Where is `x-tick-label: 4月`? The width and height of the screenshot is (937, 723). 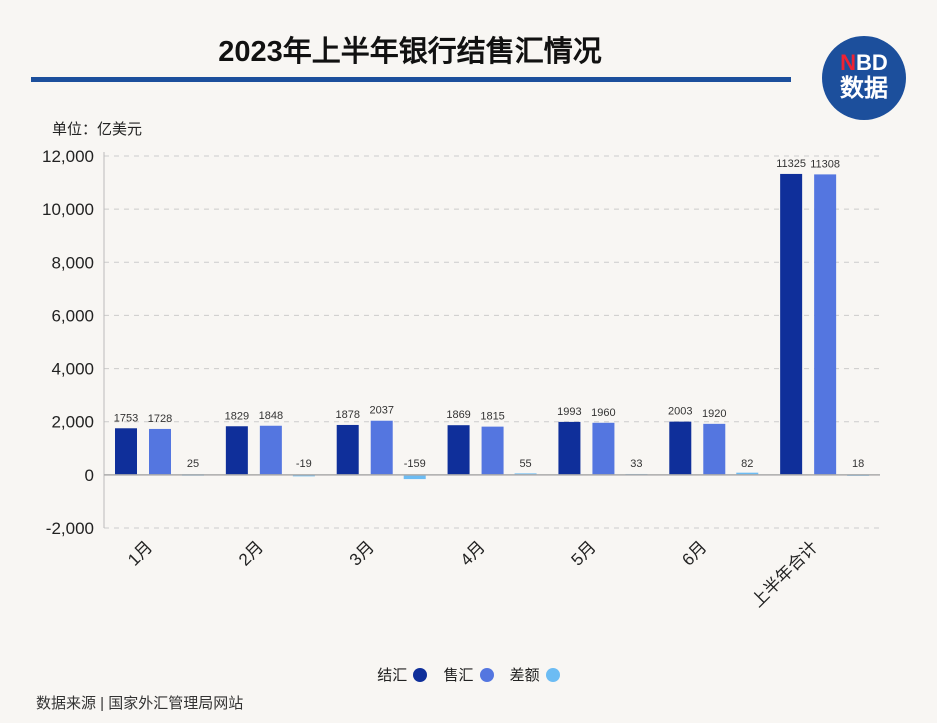 x-tick-label: 4月 is located at coordinates (473, 553).